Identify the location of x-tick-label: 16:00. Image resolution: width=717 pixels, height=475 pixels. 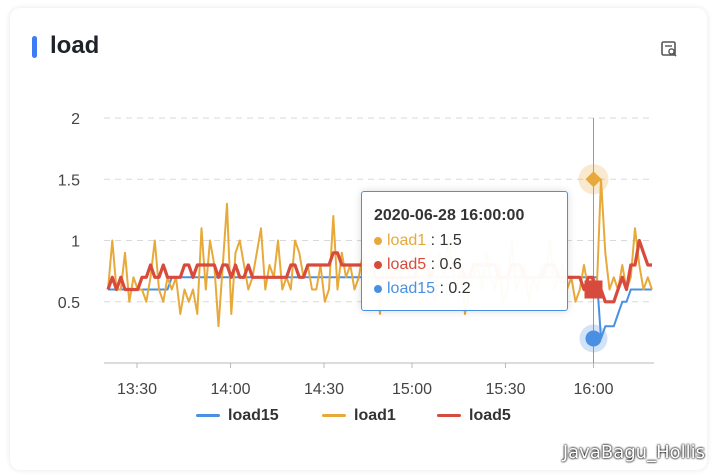
(593, 389).